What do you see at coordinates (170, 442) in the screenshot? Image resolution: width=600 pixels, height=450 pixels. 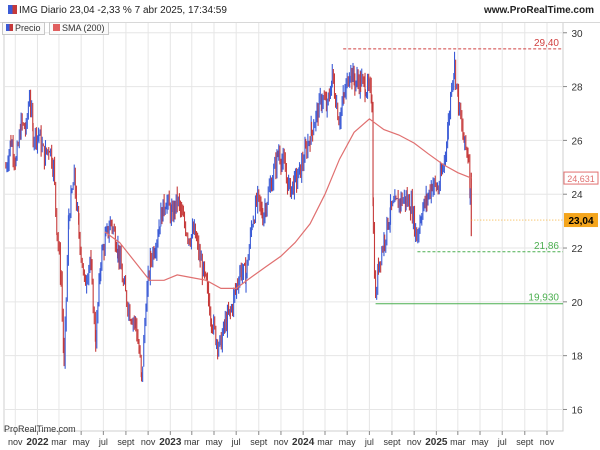 I see `x-tick-label: 2023` at bounding box center [170, 442].